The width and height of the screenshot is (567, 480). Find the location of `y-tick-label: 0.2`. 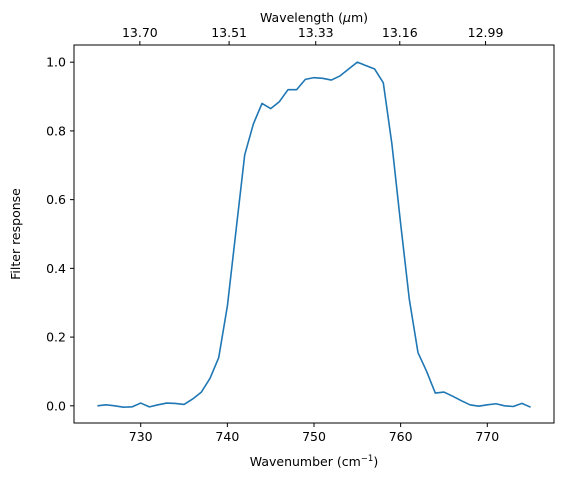

y-tick-label: 0.2 is located at coordinates (56, 337).